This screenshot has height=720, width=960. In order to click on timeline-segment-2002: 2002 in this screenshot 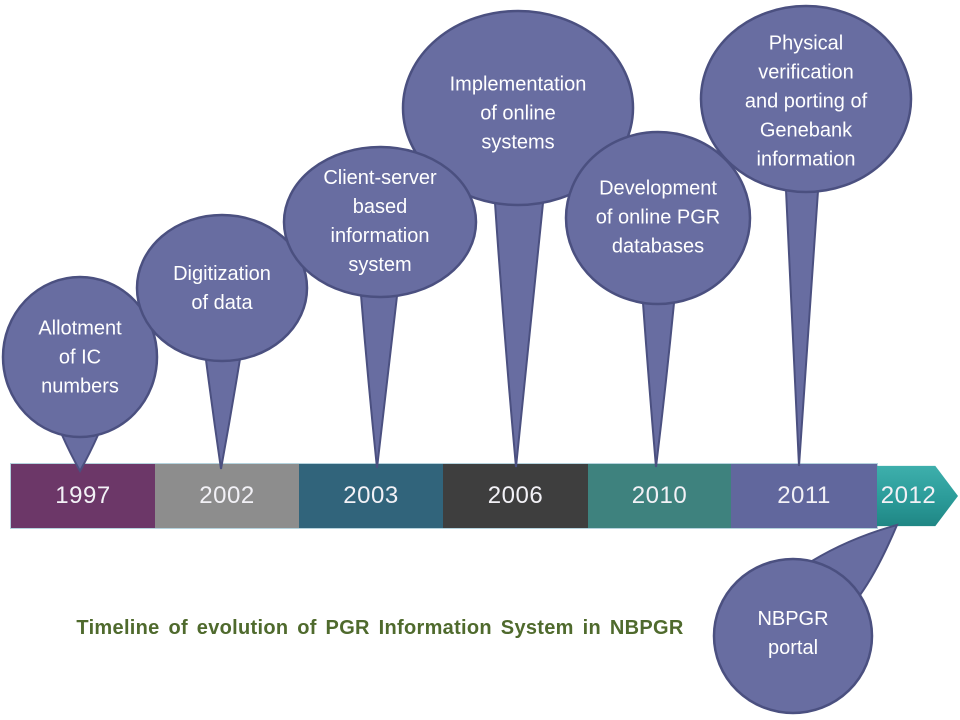, I will do `click(227, 496)`.